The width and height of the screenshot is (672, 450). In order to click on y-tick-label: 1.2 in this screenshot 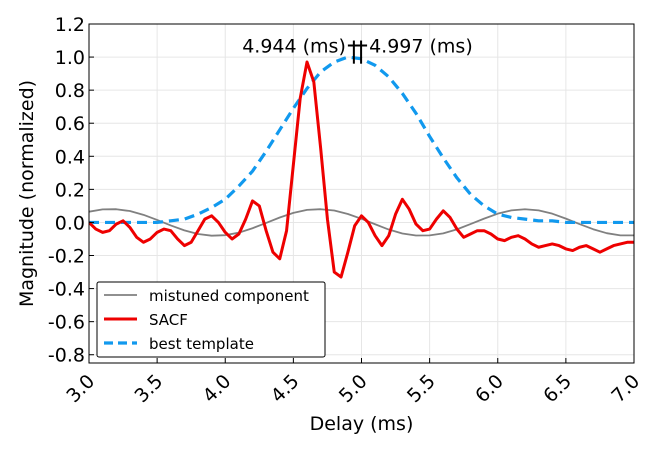, I will do `click(70, 25)`.